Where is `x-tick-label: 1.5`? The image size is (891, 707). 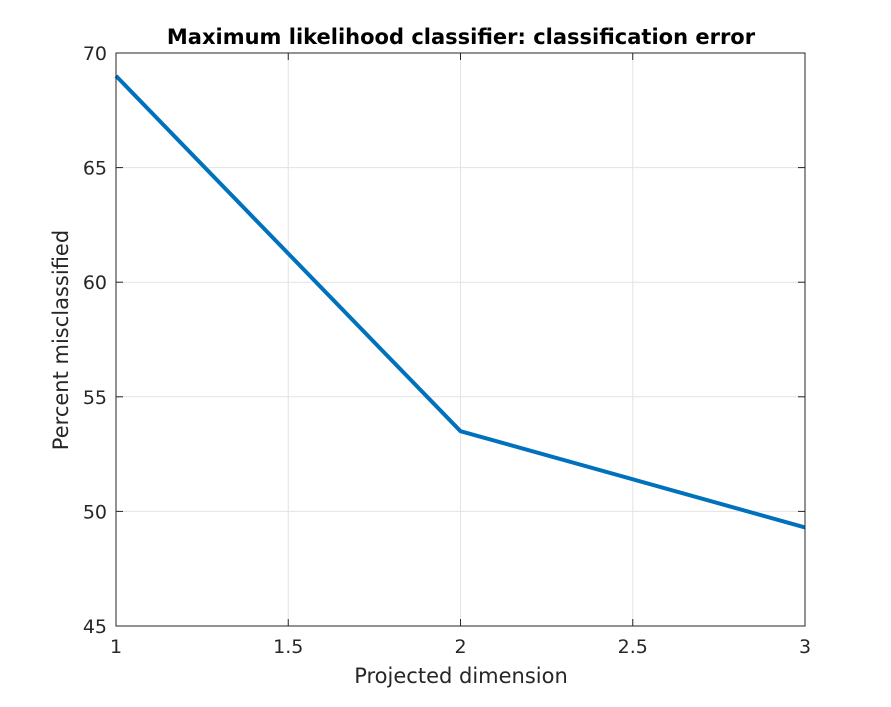
x-tick-label: 1.5 is located at coordinates (288, 647).